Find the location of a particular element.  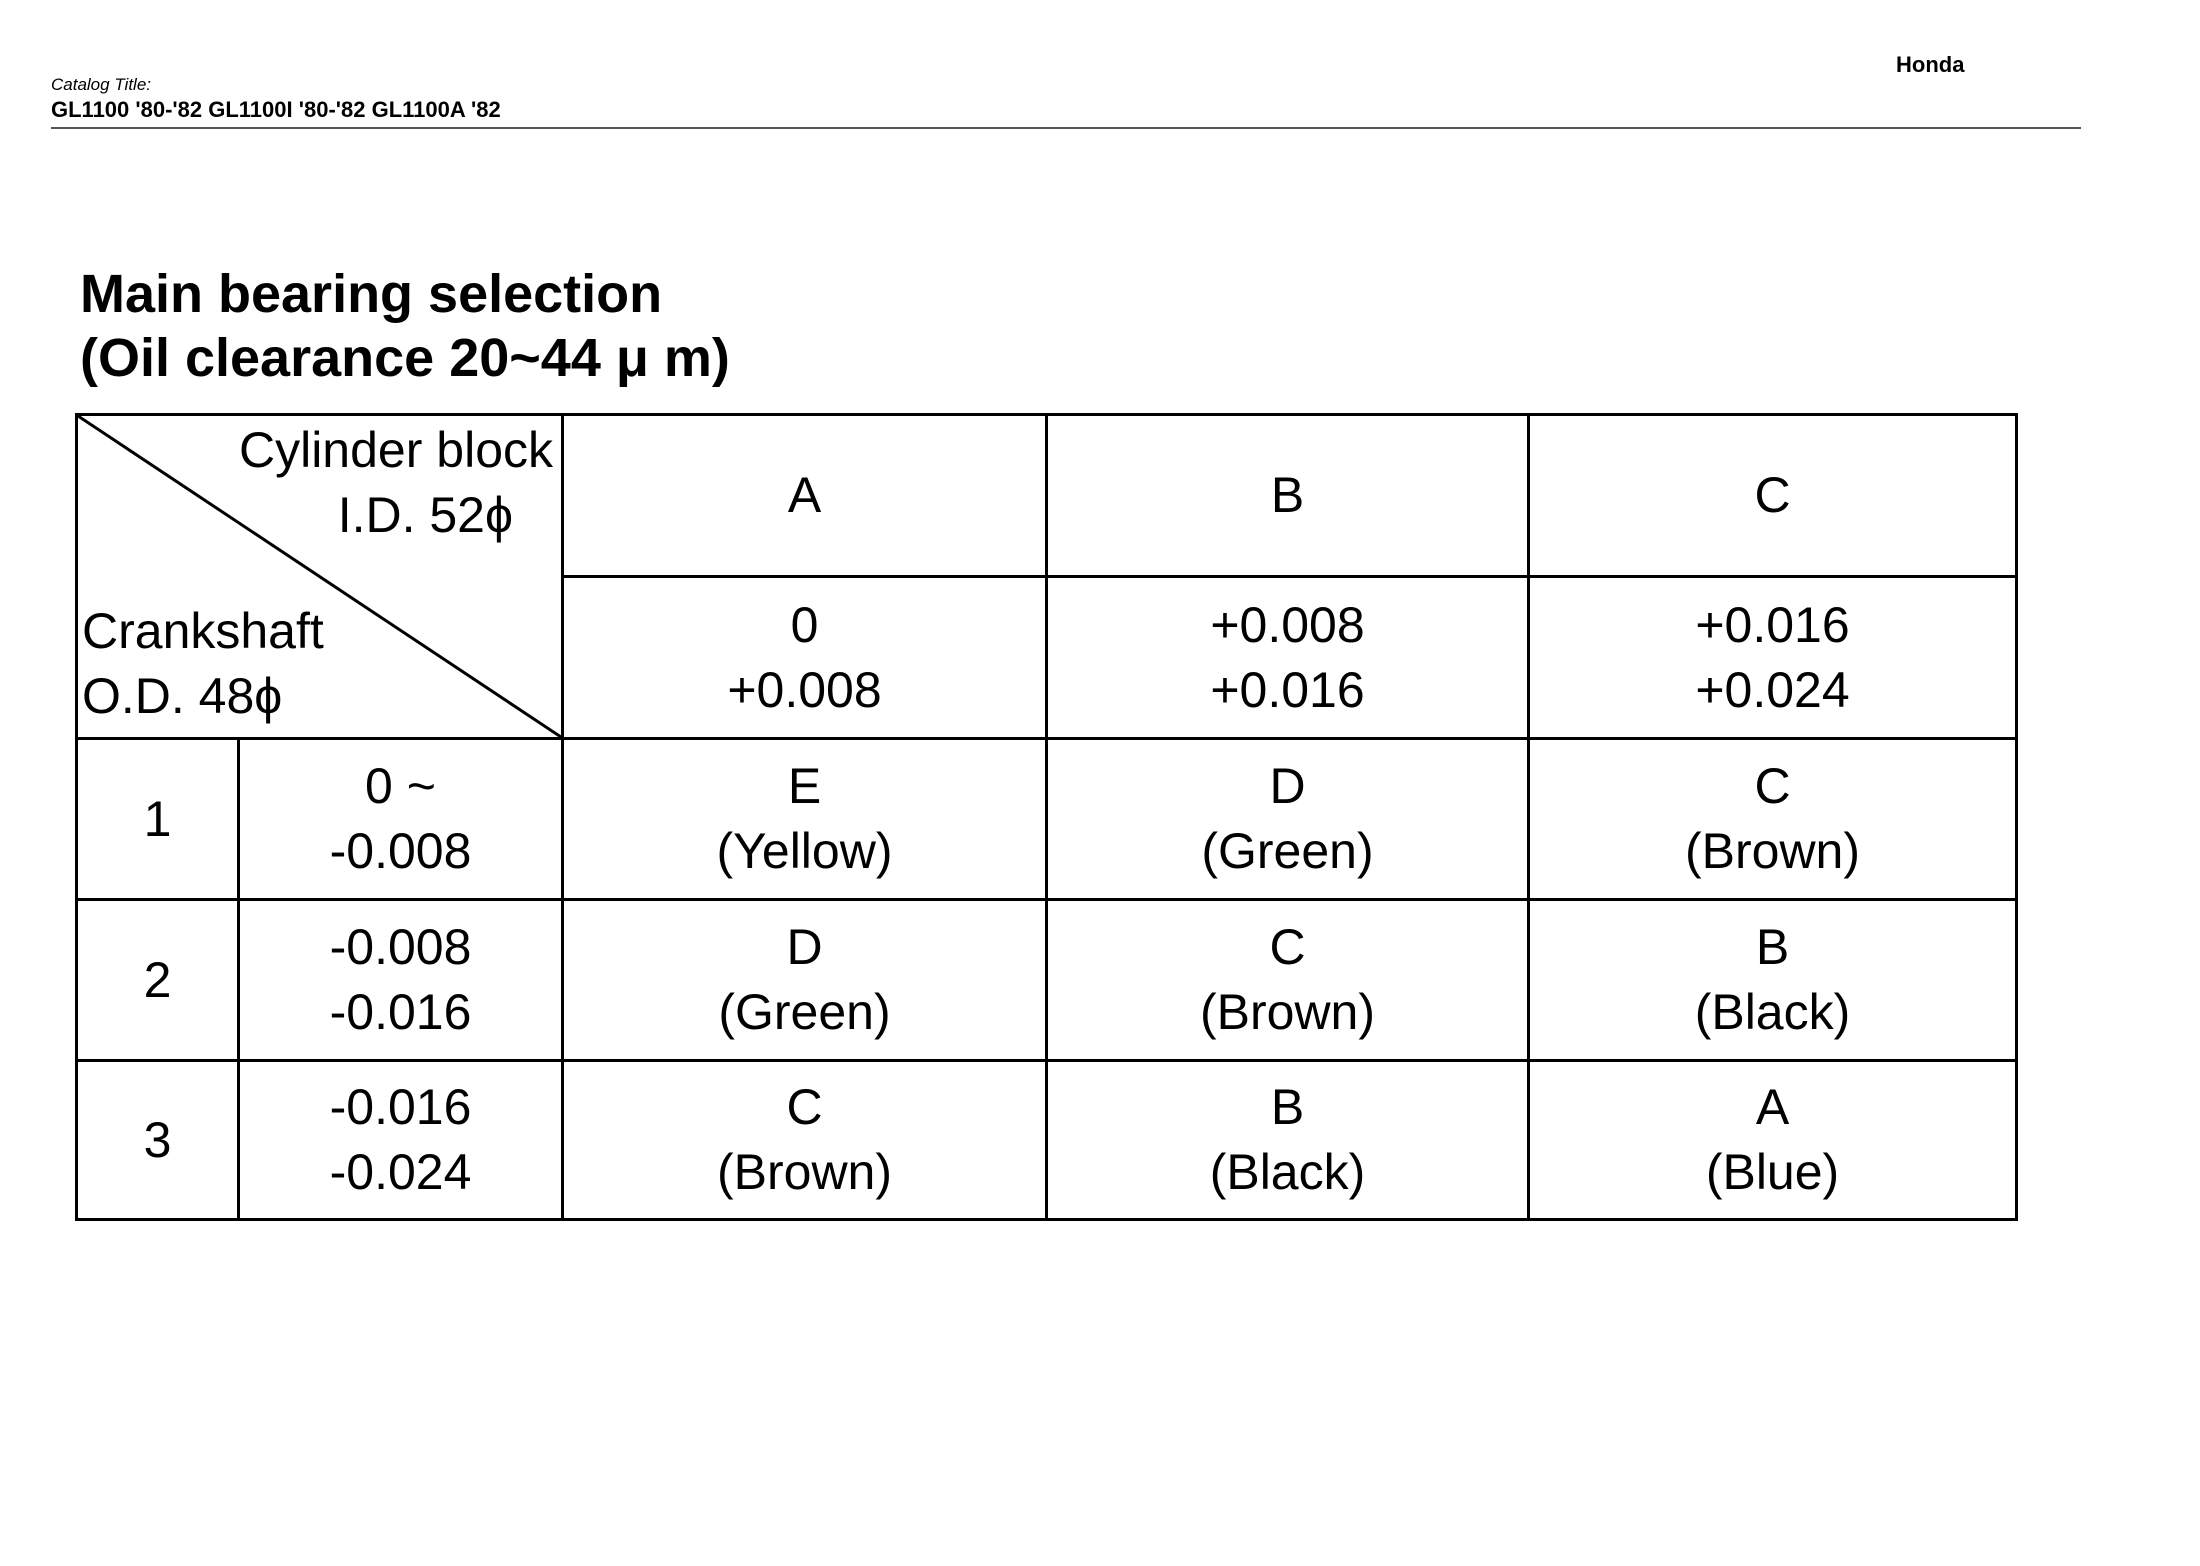

row-range: -0.008 -0.016 is located at coordinates (400, 980).